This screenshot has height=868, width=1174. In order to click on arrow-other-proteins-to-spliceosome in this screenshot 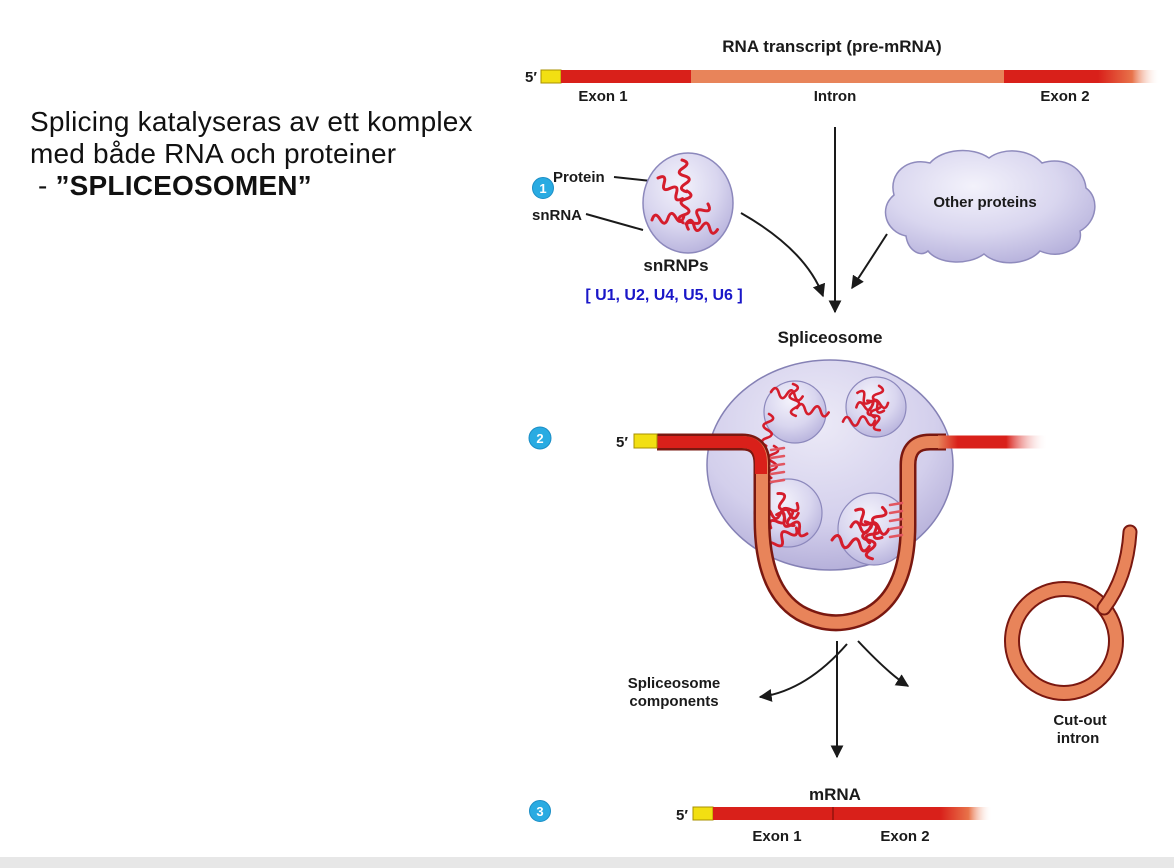, I will do `click(869, 261)`.